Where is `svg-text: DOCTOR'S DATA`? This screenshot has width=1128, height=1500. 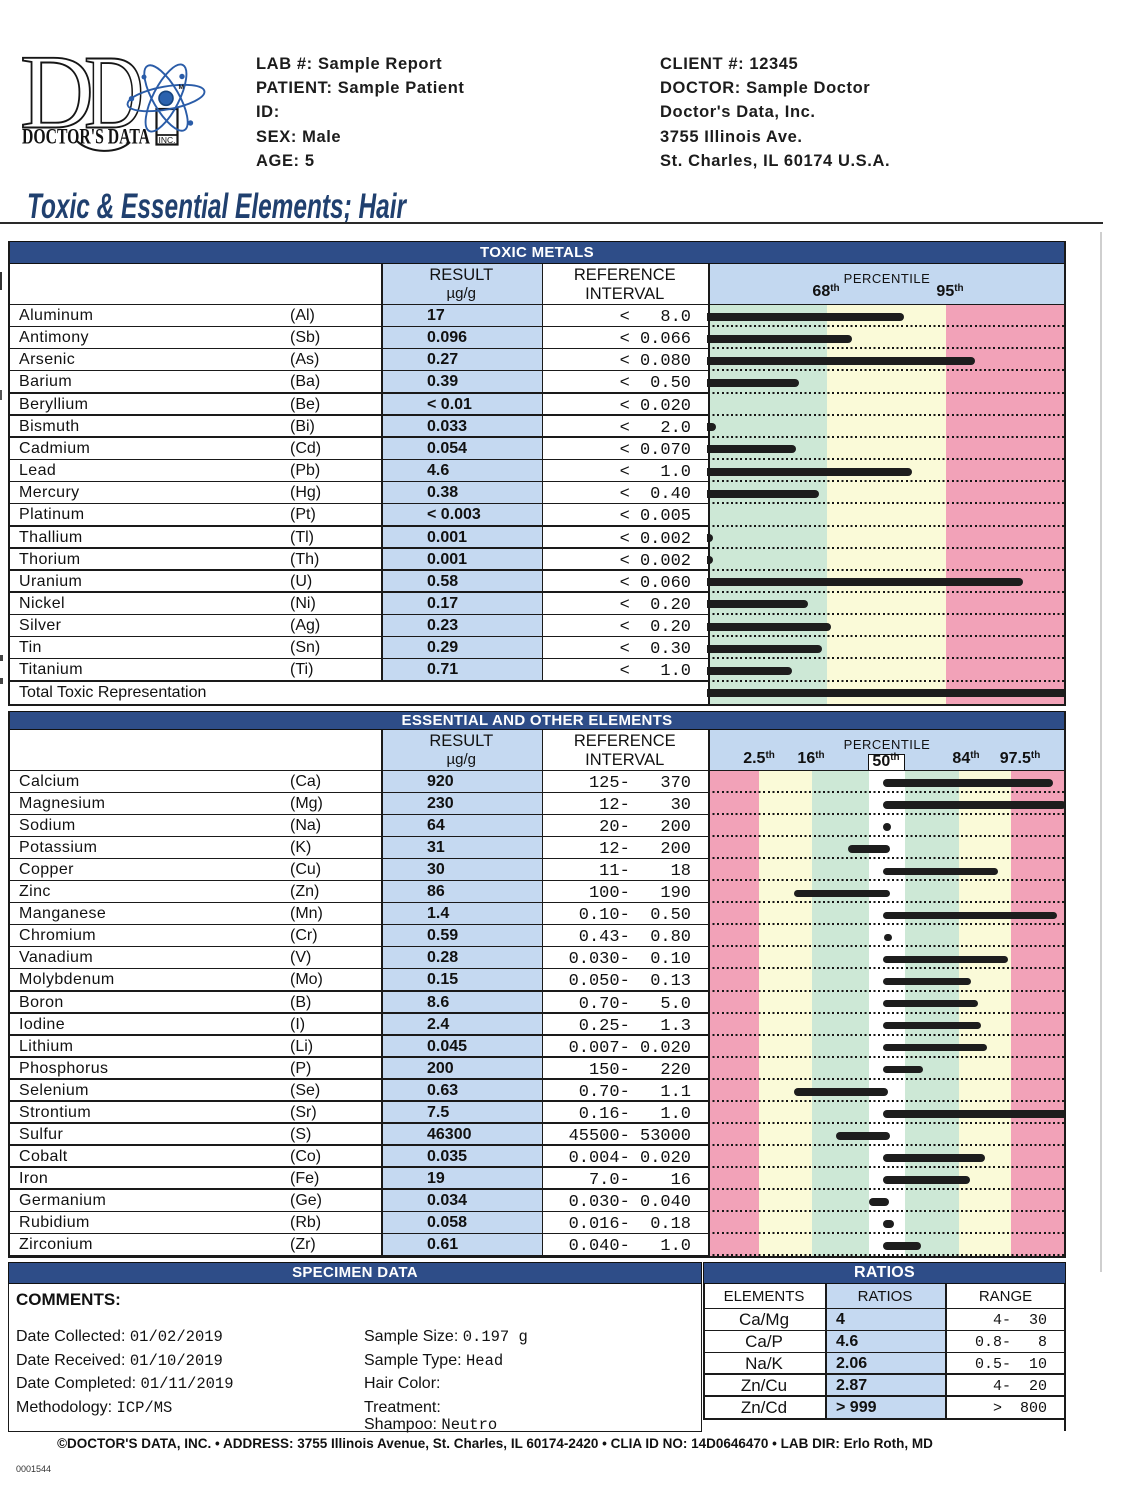 svg-text: DOCTOR'S DATA is located at coordinates (86, 136).